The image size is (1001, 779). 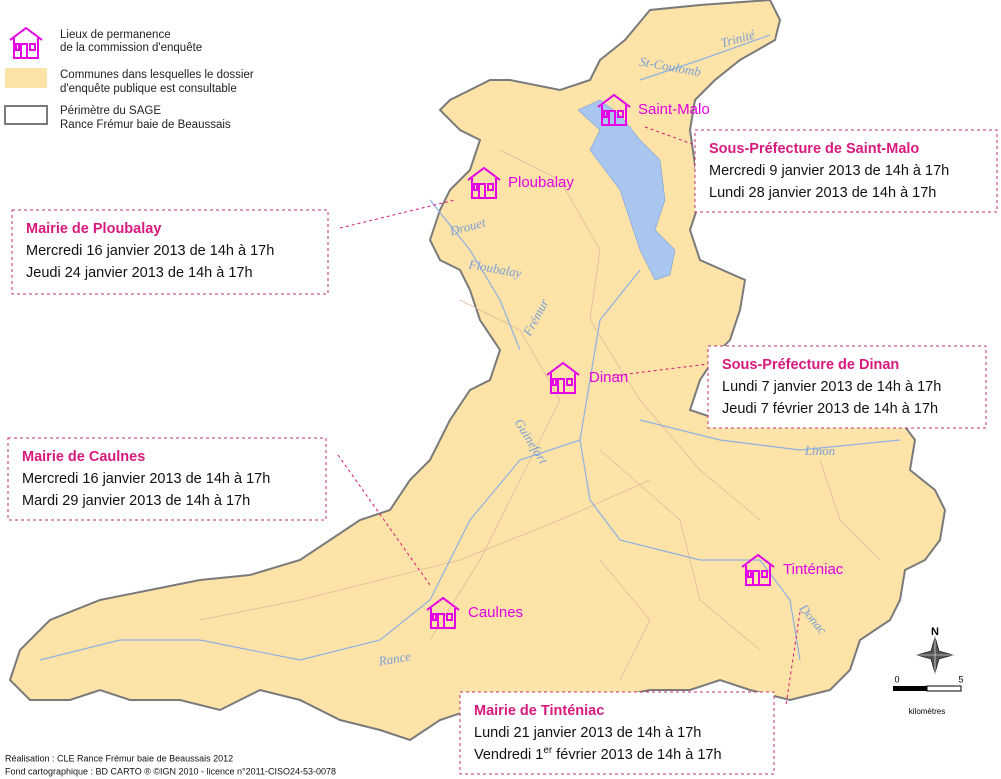 I want to click on box-title: Sous-Préfecture de Dinan, so click(x=810, y=365).